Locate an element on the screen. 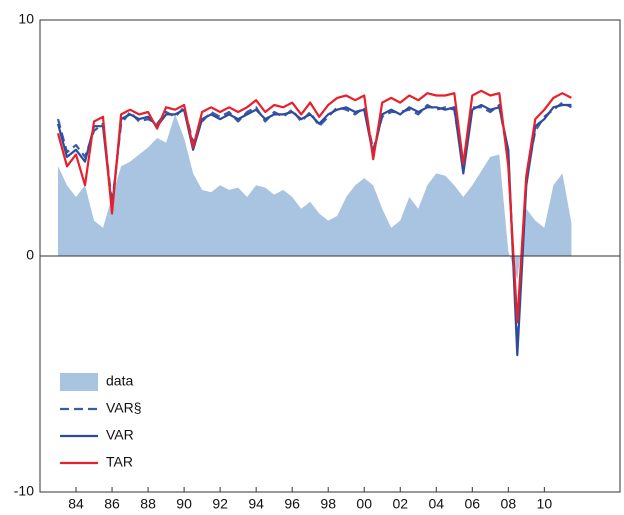  legend-swatch is located at coordinates (79, 382).